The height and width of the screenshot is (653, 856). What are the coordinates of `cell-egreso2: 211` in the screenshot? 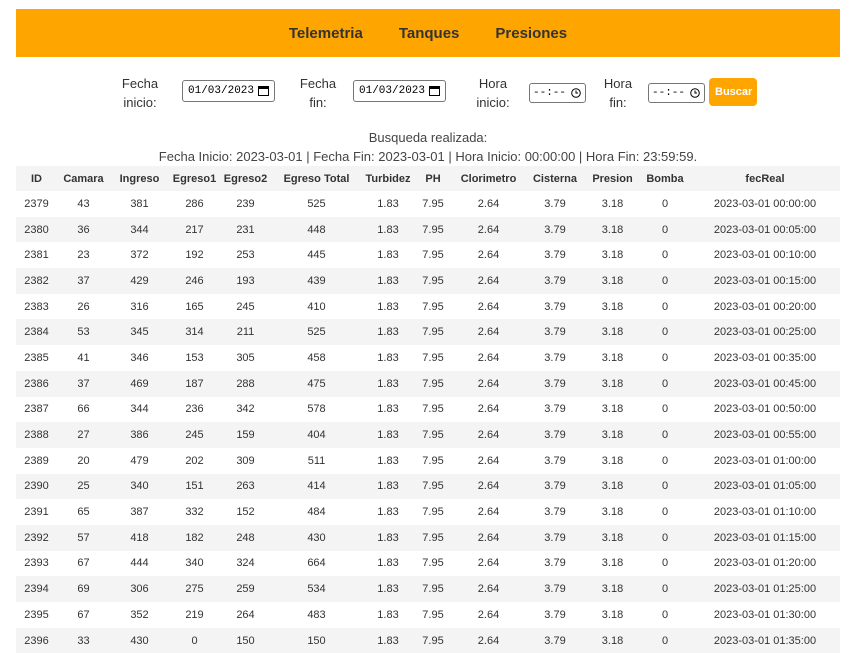 It's located at (245, 332).